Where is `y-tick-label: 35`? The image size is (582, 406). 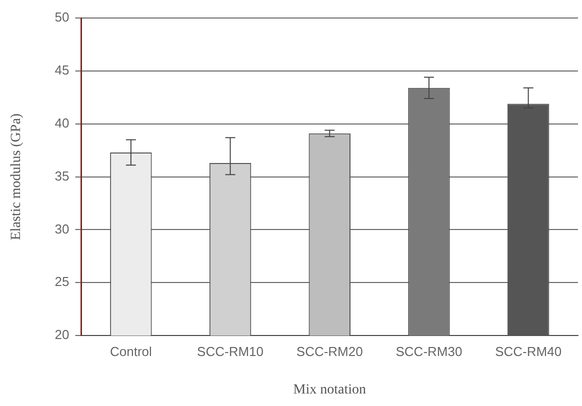
y-tick-label: 35 is located at coordinates (62, 176).